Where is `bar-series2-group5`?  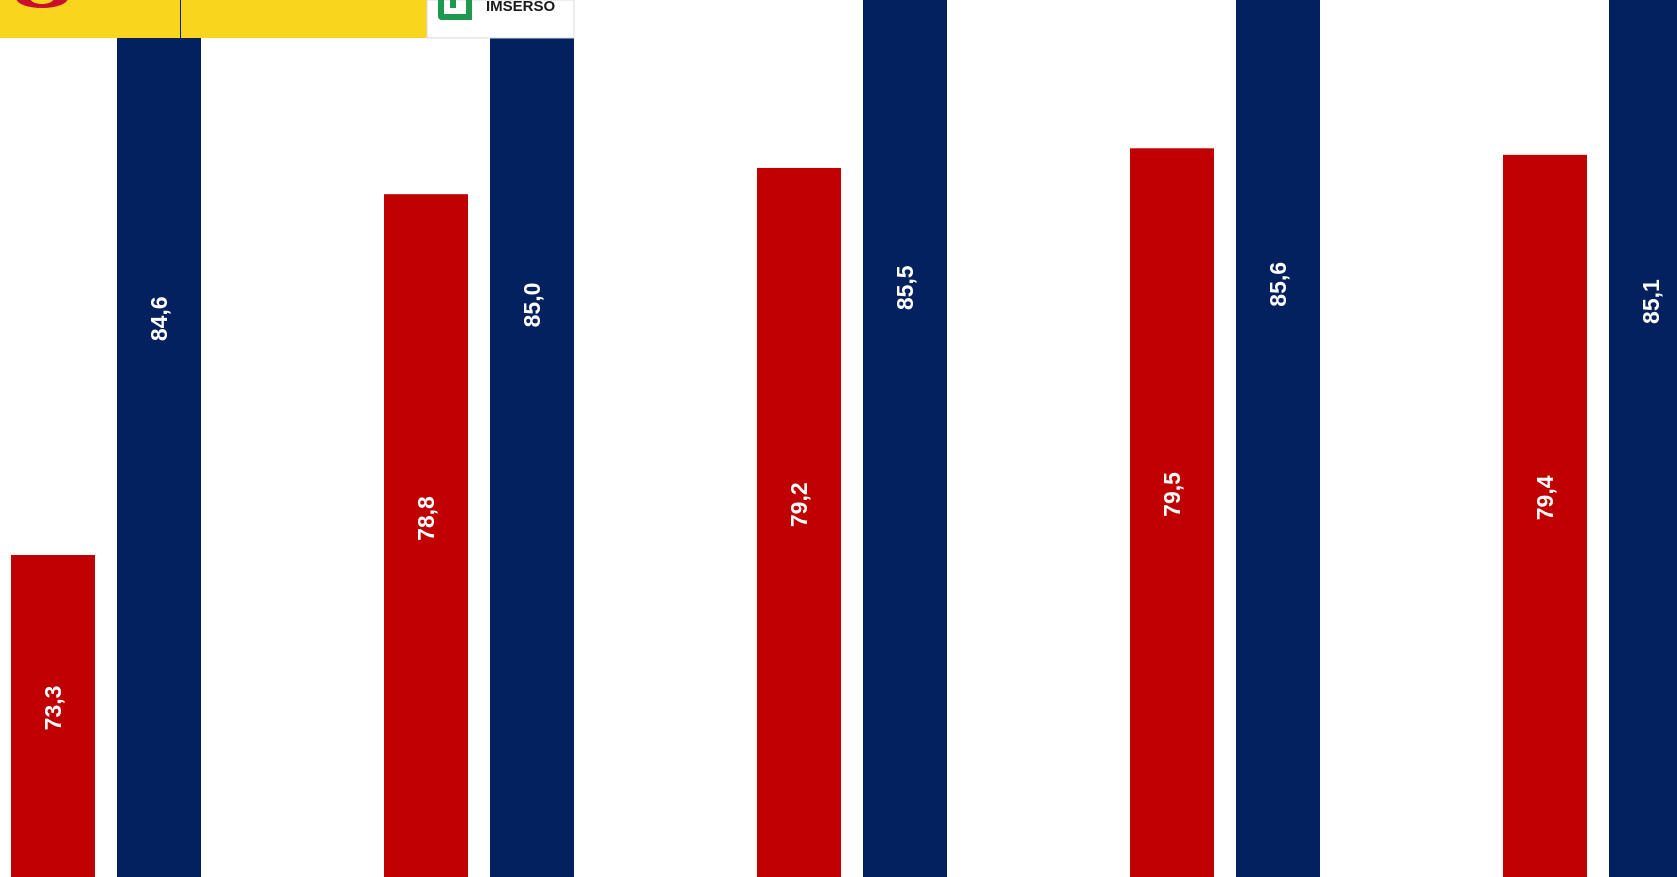
bar-series2-group5 is located at coordinates (1643, 438).